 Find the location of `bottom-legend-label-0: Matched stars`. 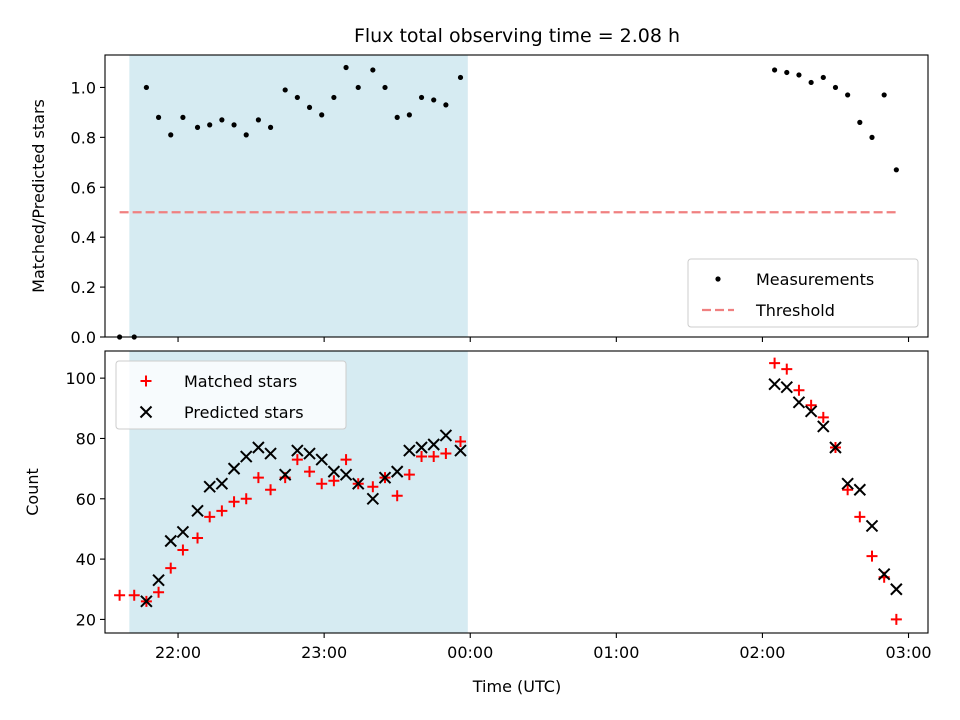

bottom-legend-label-0: Matched stars is located at coordinates (240, 381).